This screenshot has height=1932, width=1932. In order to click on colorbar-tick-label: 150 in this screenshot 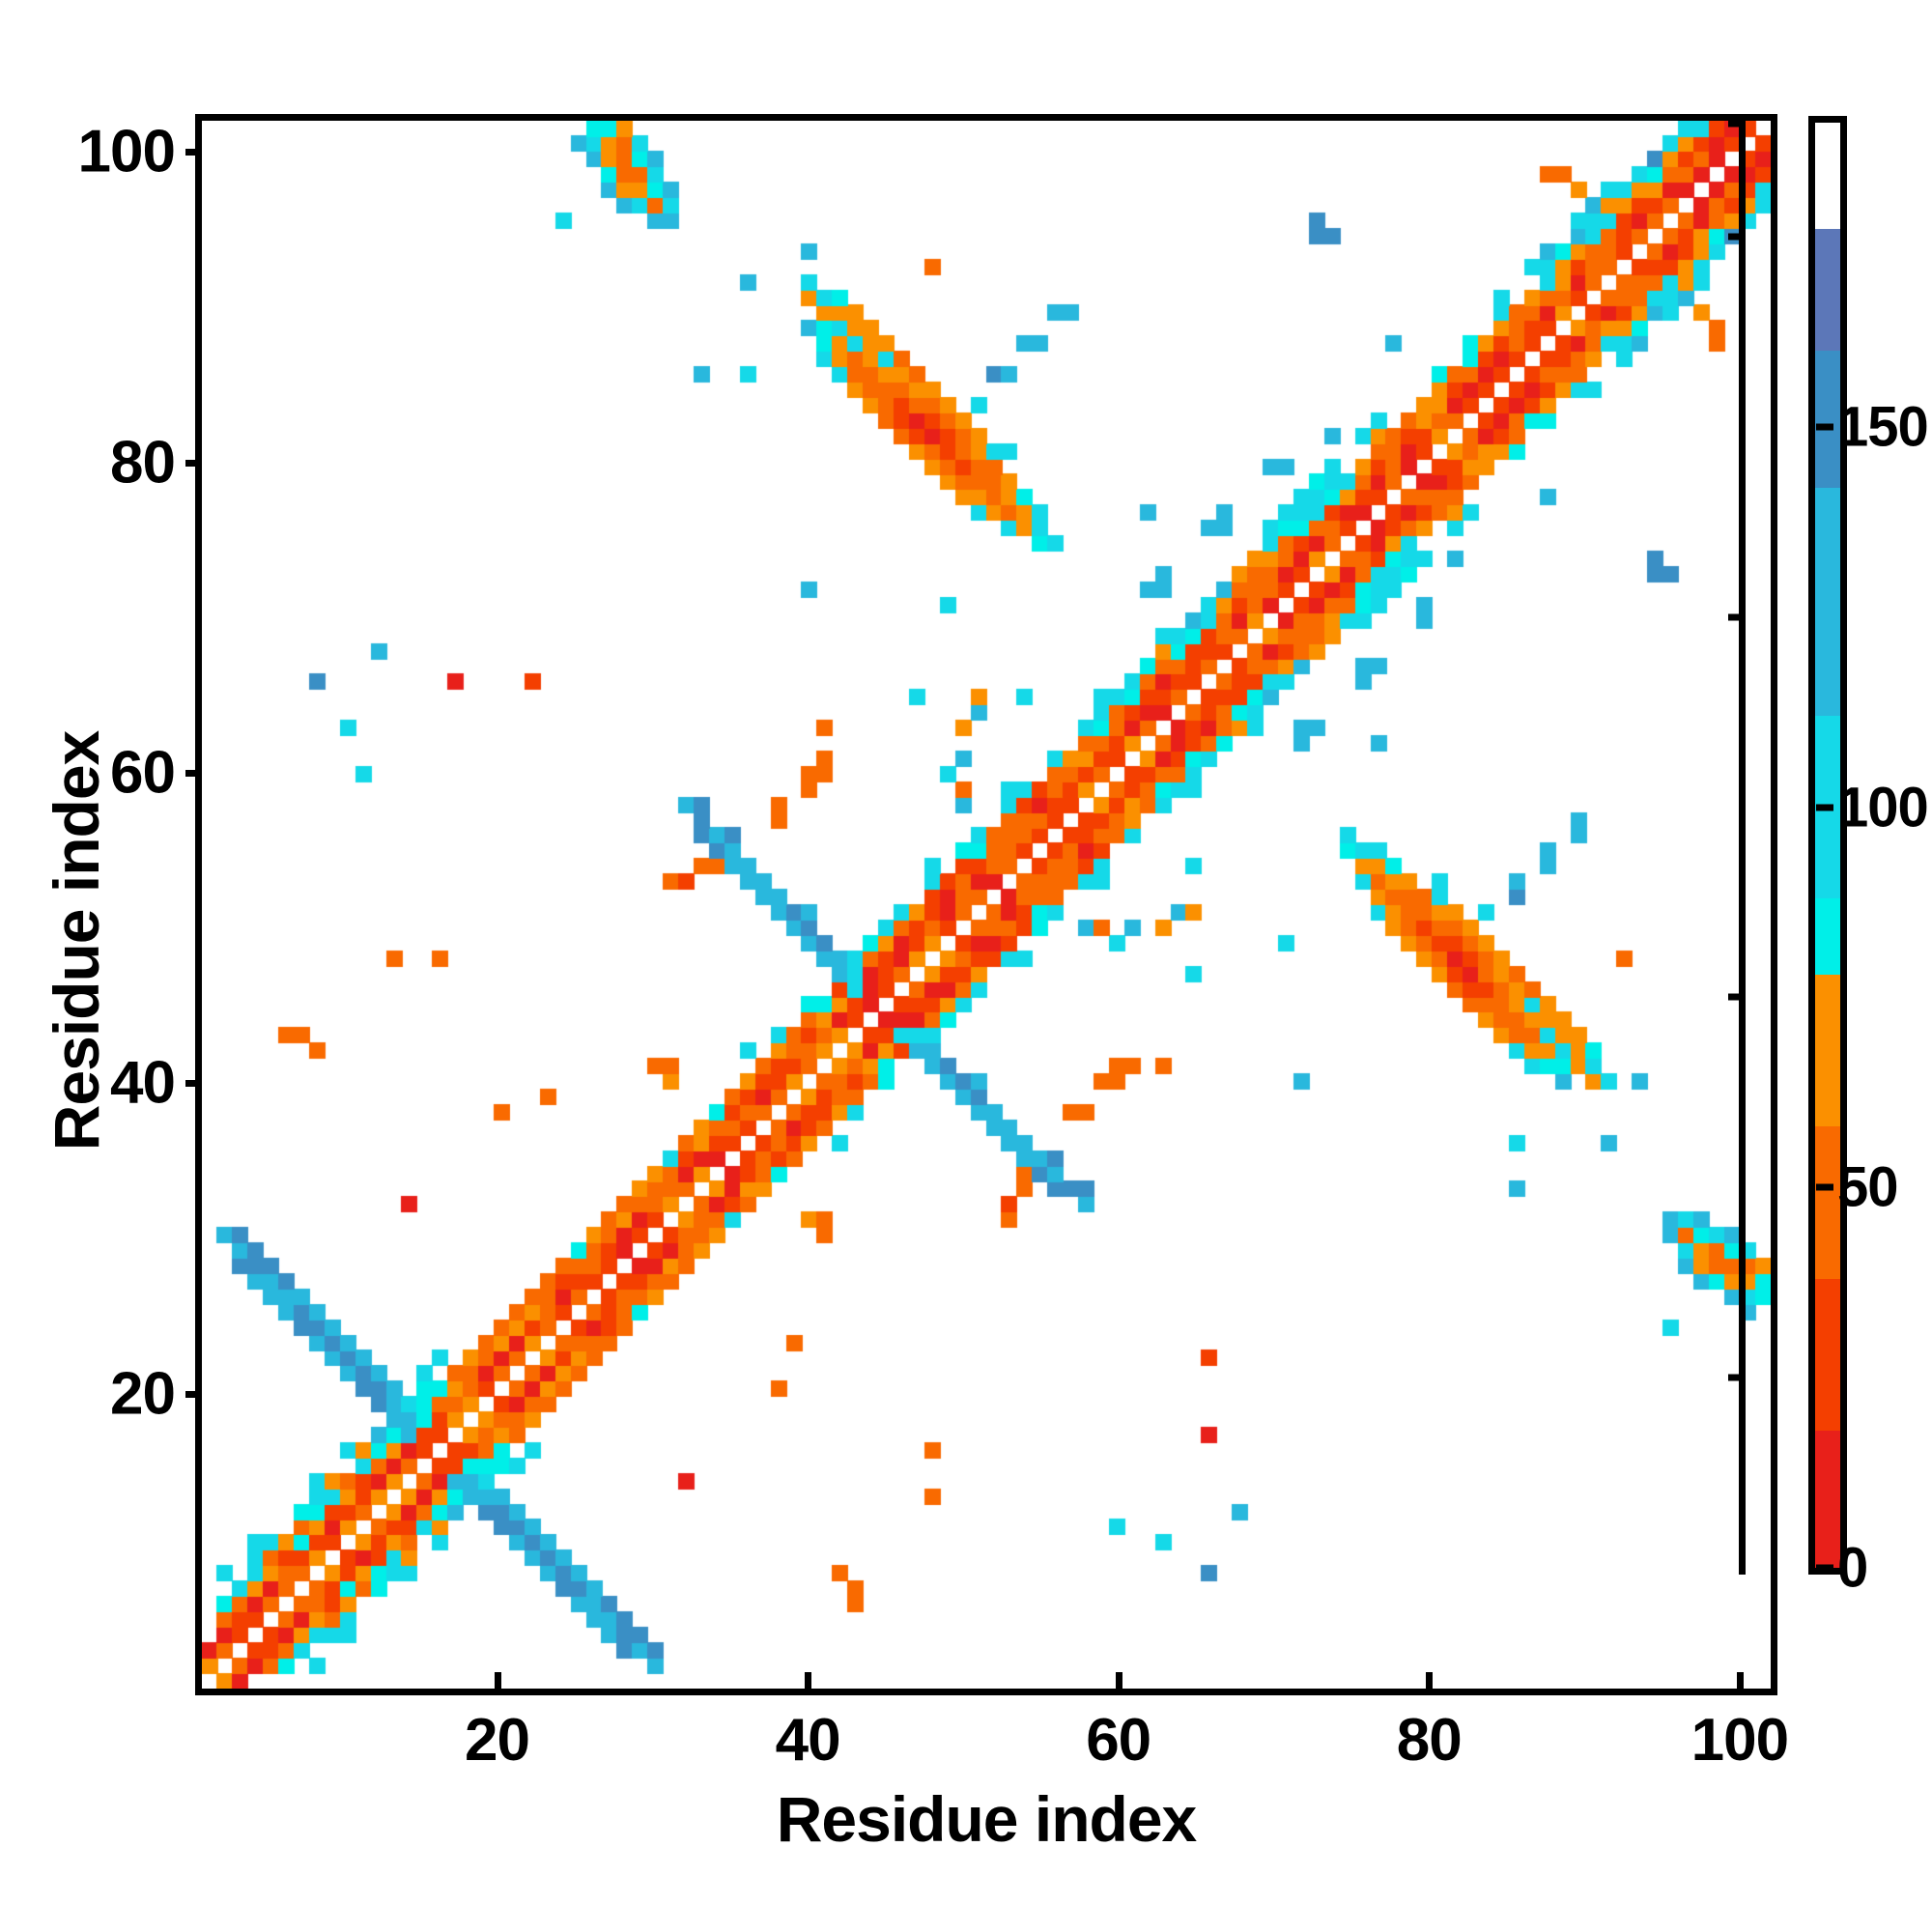, I will do `click(1883, 427)`.